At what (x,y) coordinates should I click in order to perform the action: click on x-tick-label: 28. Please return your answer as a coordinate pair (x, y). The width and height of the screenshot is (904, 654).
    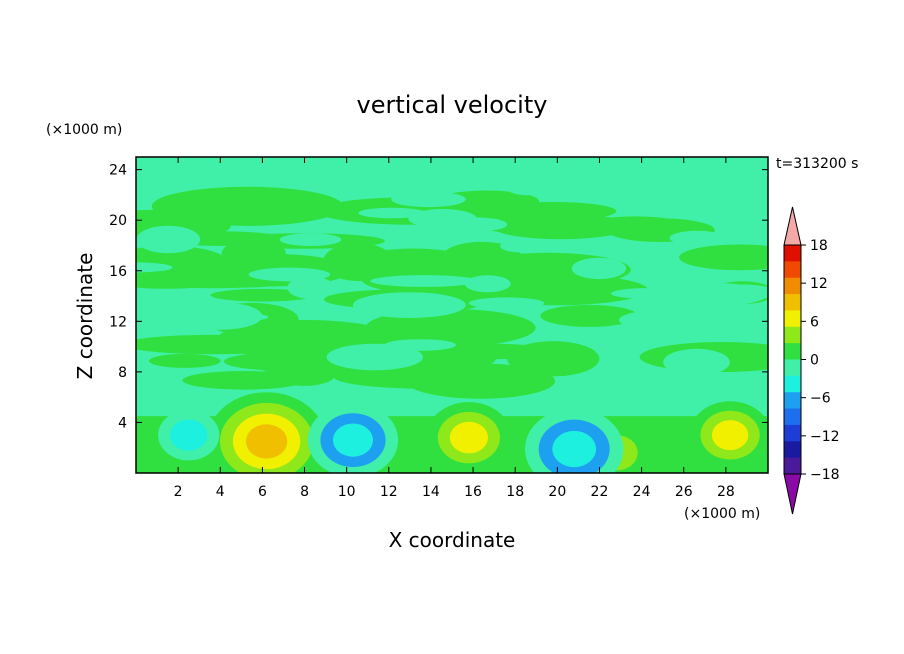
    Looking at the image, I should click on (726, 492).